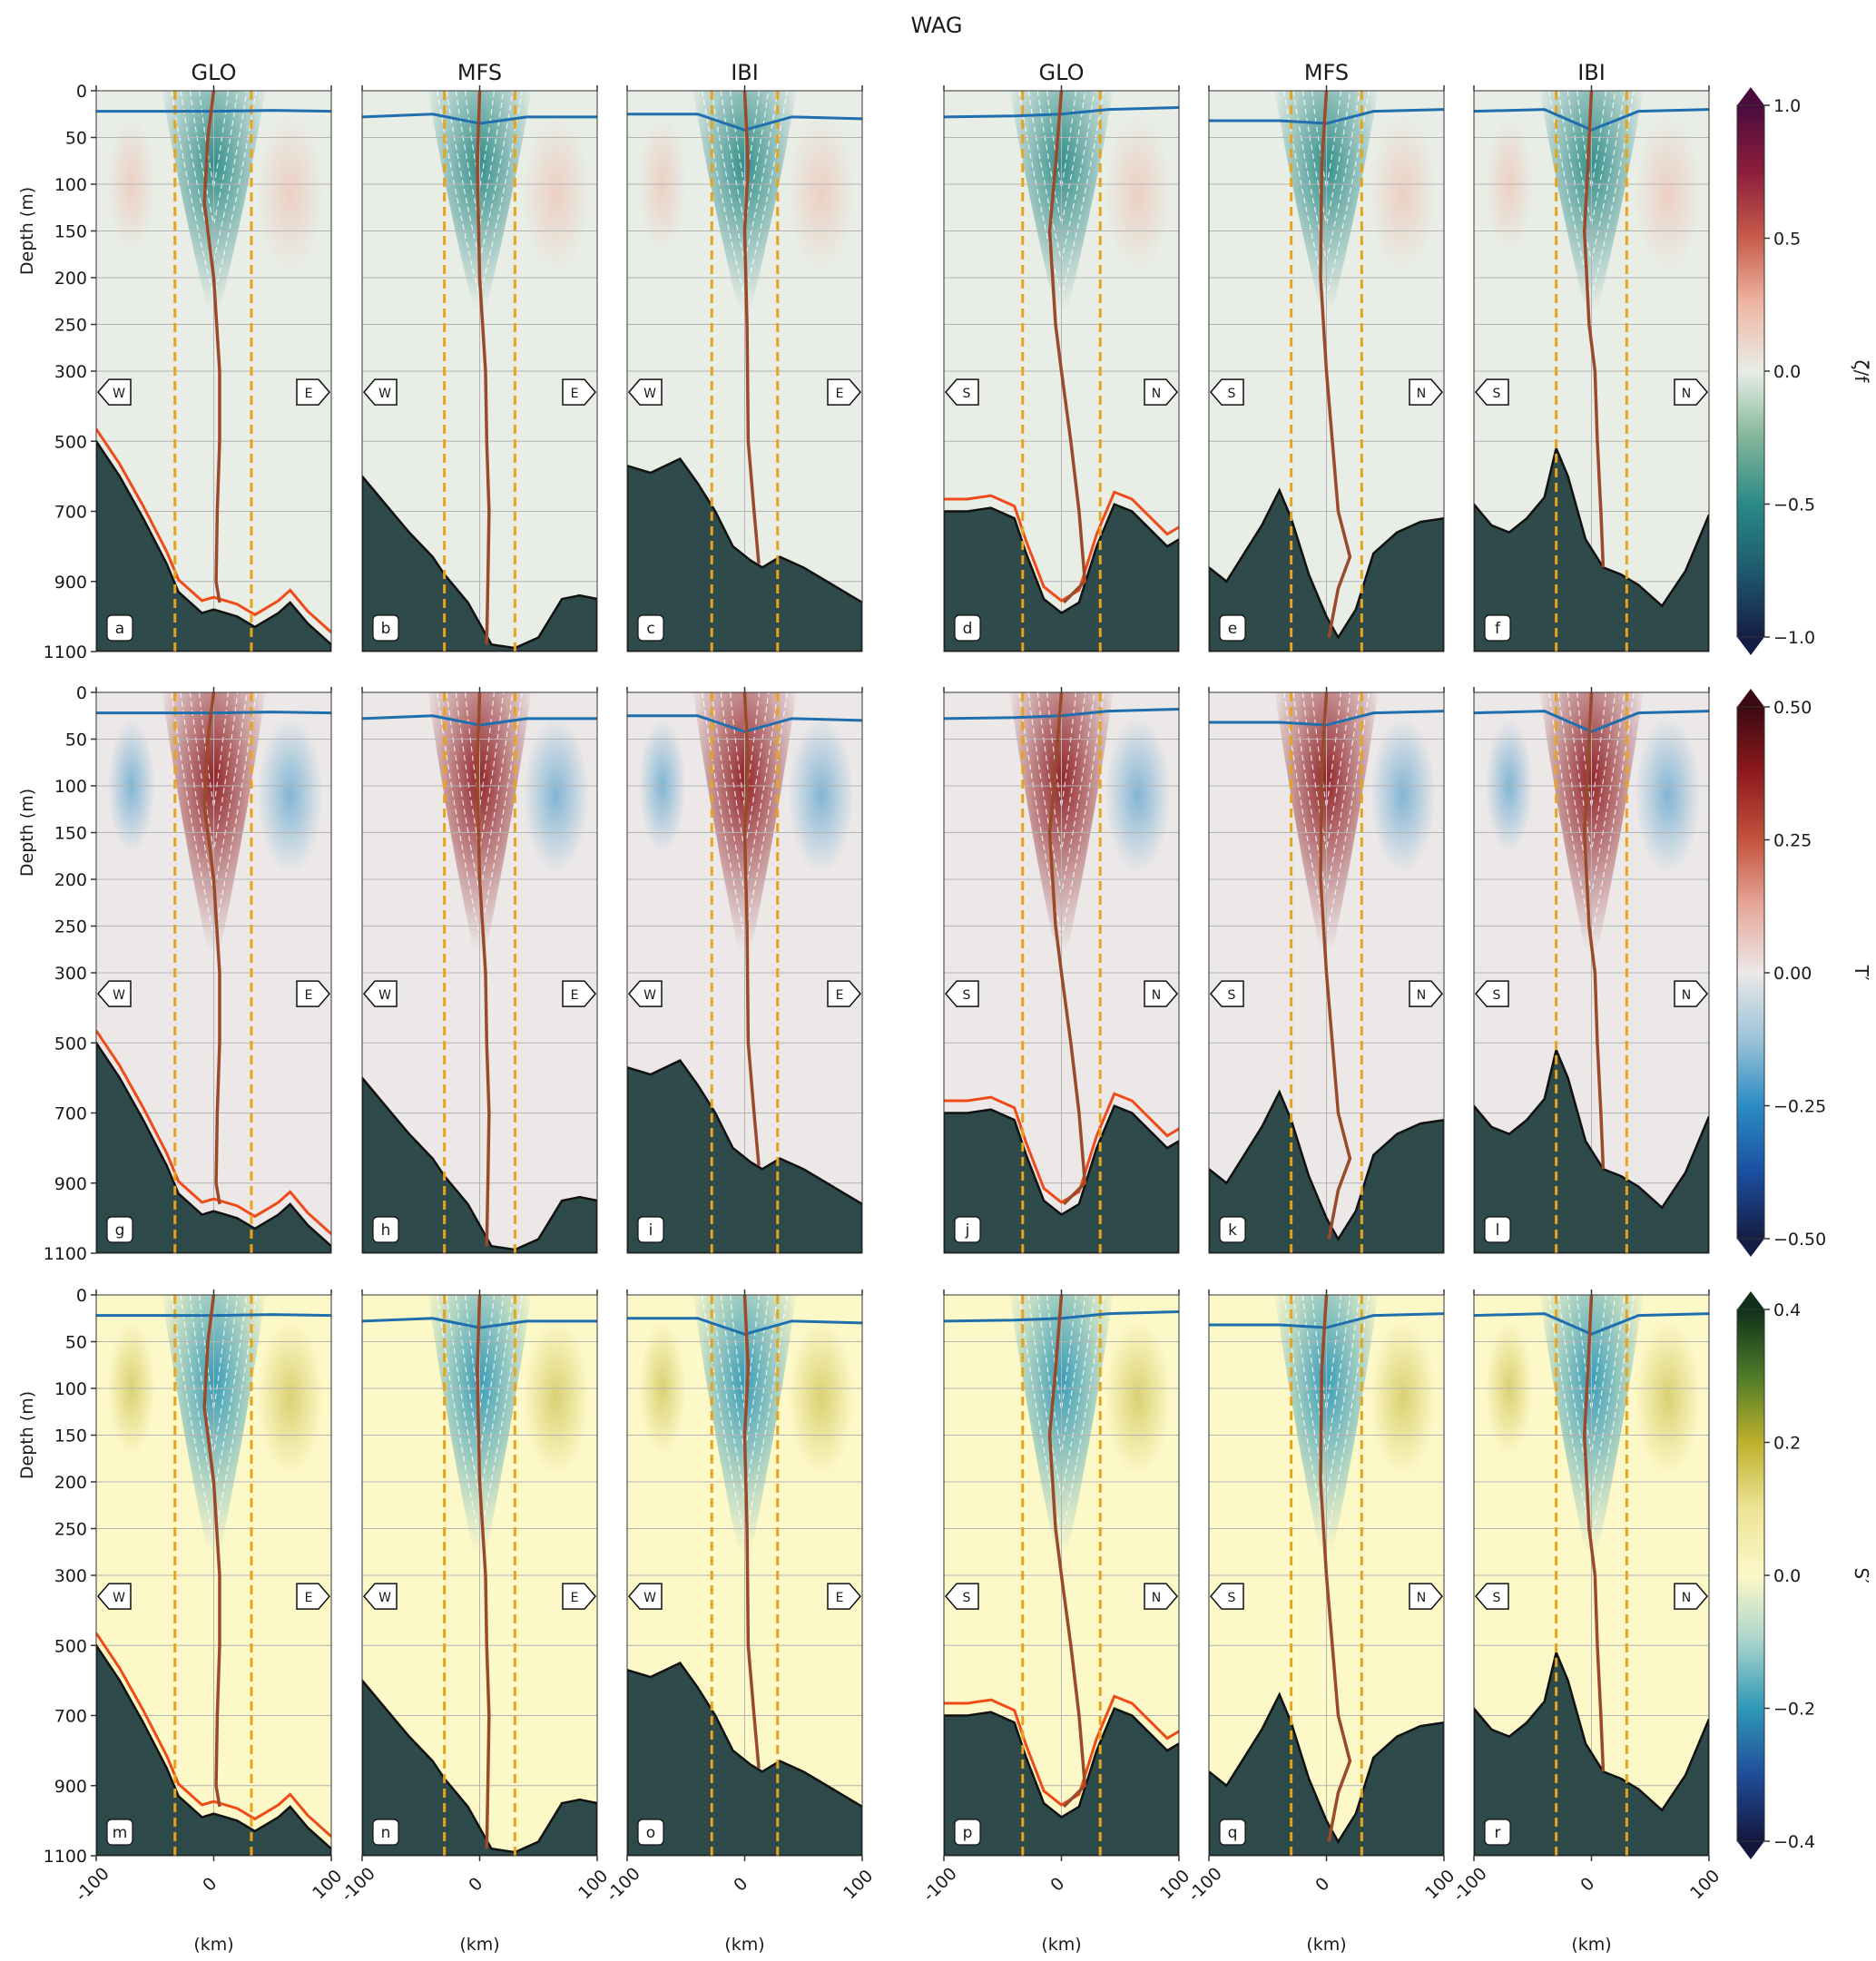  I want to click on colorbar-tick-label: −0.25, so click(1800, 1107).